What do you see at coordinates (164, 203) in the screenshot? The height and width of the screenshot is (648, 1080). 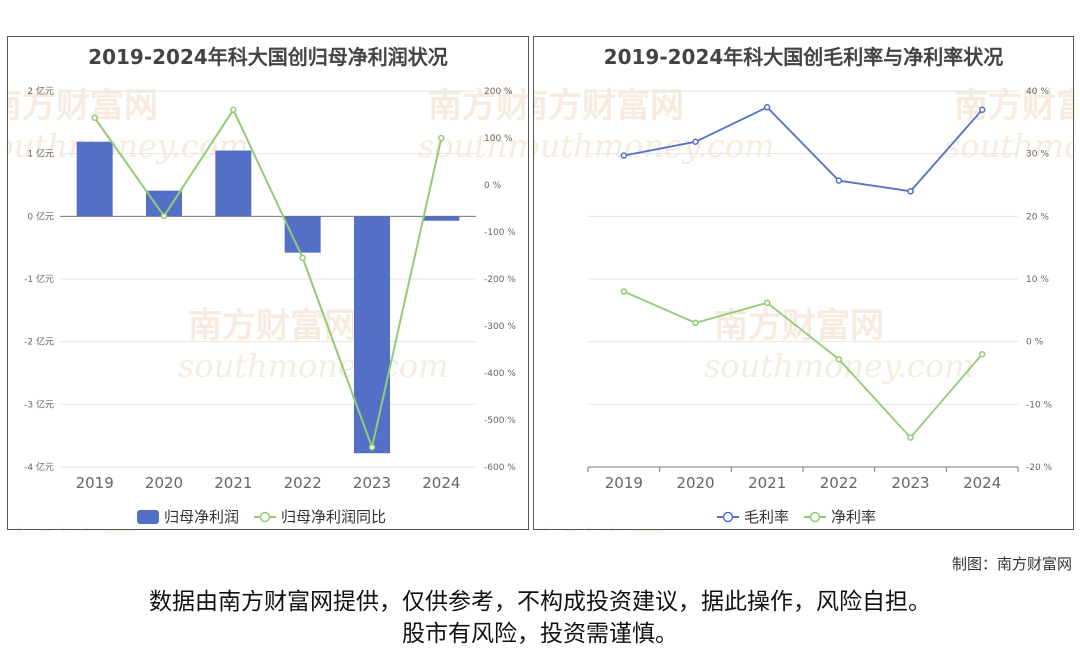 I see `bar-2020` at bounding box center [164, 203].